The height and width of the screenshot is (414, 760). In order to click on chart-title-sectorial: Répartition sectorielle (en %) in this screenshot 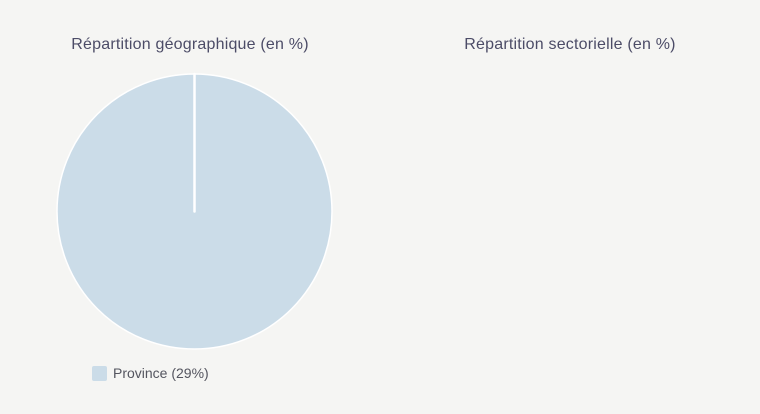, I will do `click(570, 44)`.